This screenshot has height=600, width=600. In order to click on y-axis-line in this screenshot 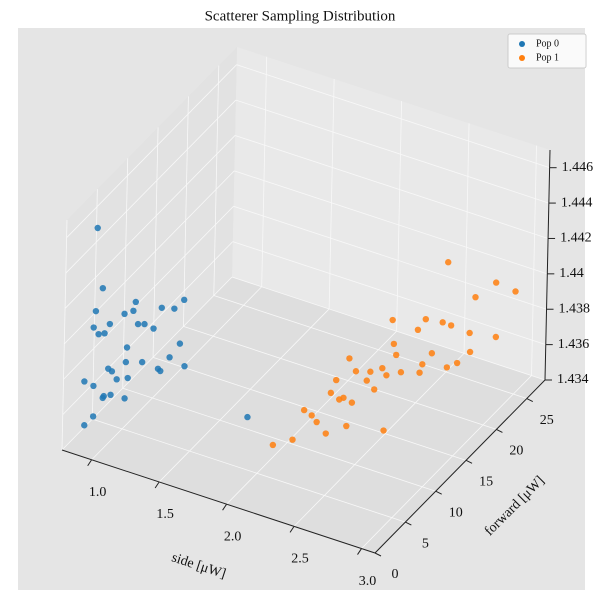, I will do `click(460, 466)`.